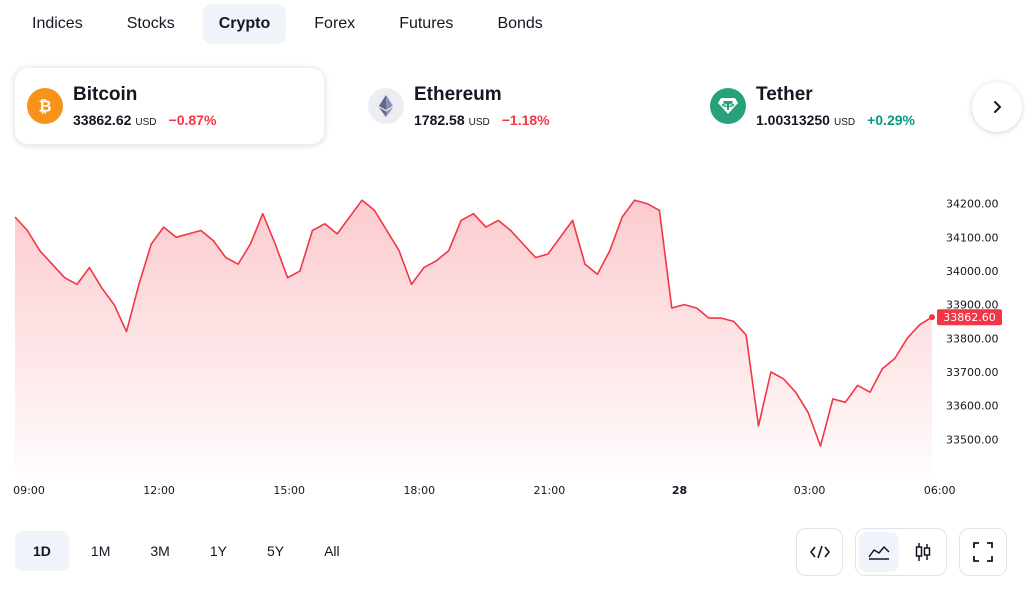 This screenshot has height=603, width=1025. Describe the element at coordinates (419, 490) in the screenshot. I see `x-tick-label: 18:00` at that location.